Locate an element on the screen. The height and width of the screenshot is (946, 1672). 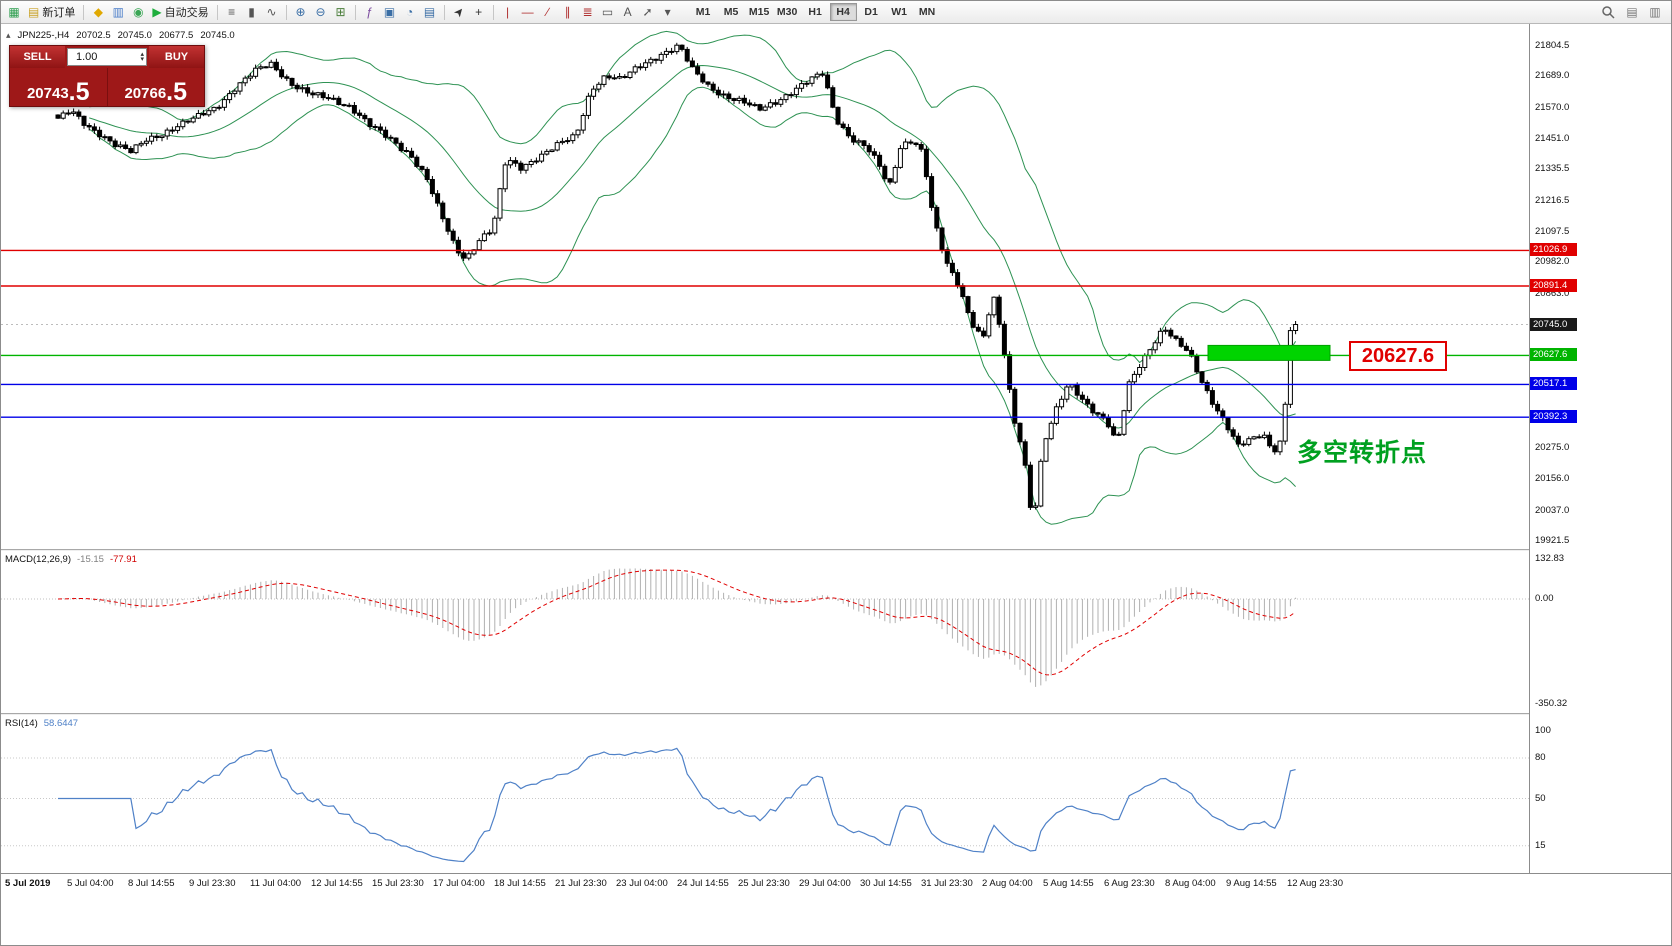
close-value: 20745.0 is located at coordinates (217, 35).